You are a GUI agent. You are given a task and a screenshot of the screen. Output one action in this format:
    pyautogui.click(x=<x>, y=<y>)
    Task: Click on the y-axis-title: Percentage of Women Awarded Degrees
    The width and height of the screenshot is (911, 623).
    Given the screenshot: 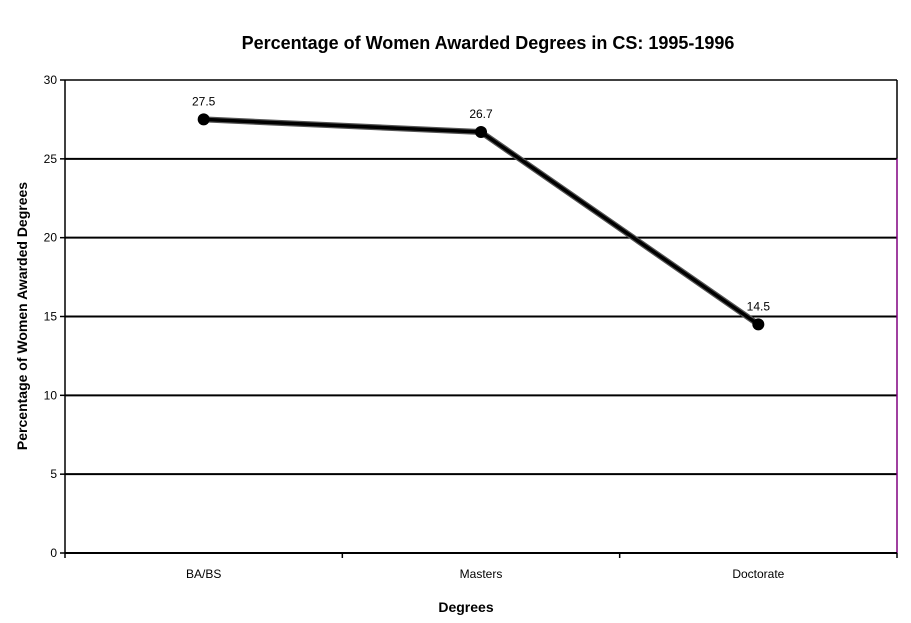 What is the action you would take?
    pyautogui.click(x=22, y=316)
    